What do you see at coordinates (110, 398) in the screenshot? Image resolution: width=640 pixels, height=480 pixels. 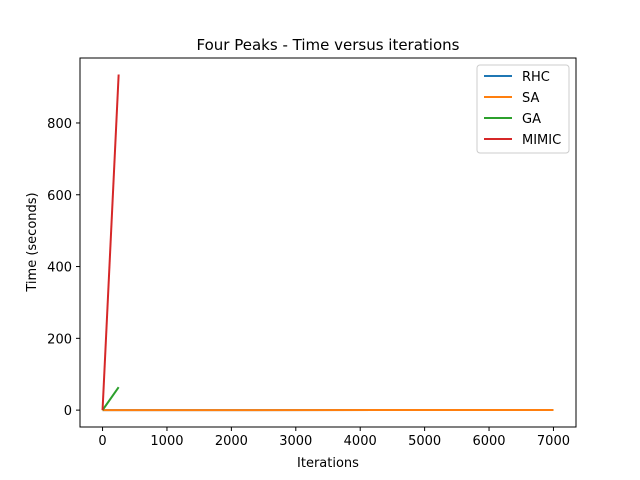 I see `series-line-ga` at bounding box center [110, 398].